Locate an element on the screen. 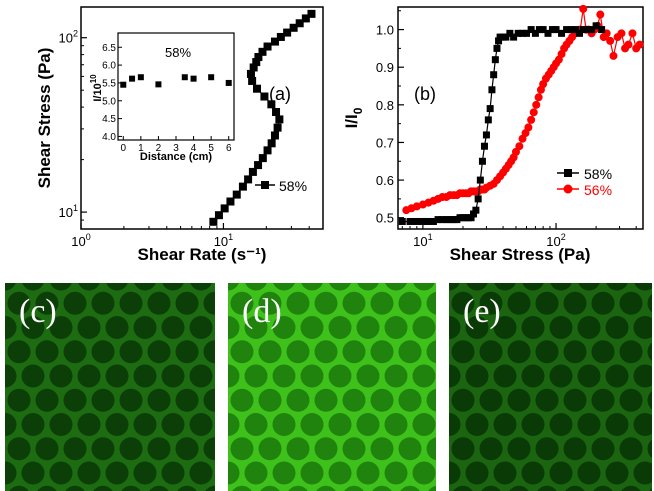 The height and width of the screenshot is (491, 654). inset-ylabel-base: I/10 is located at coordinates (98, 92).